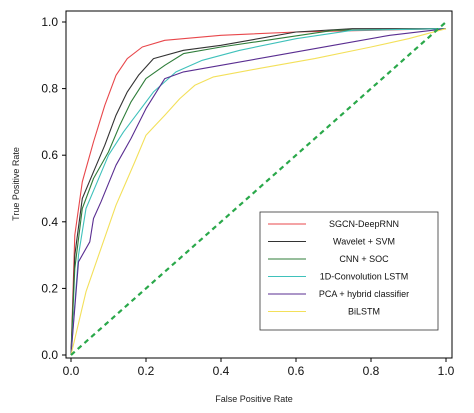 The image size is (474, 413). Describe the element at coordinates (49, 155) in the screenshot. I see `y-tick-label: 0.6` at that location.